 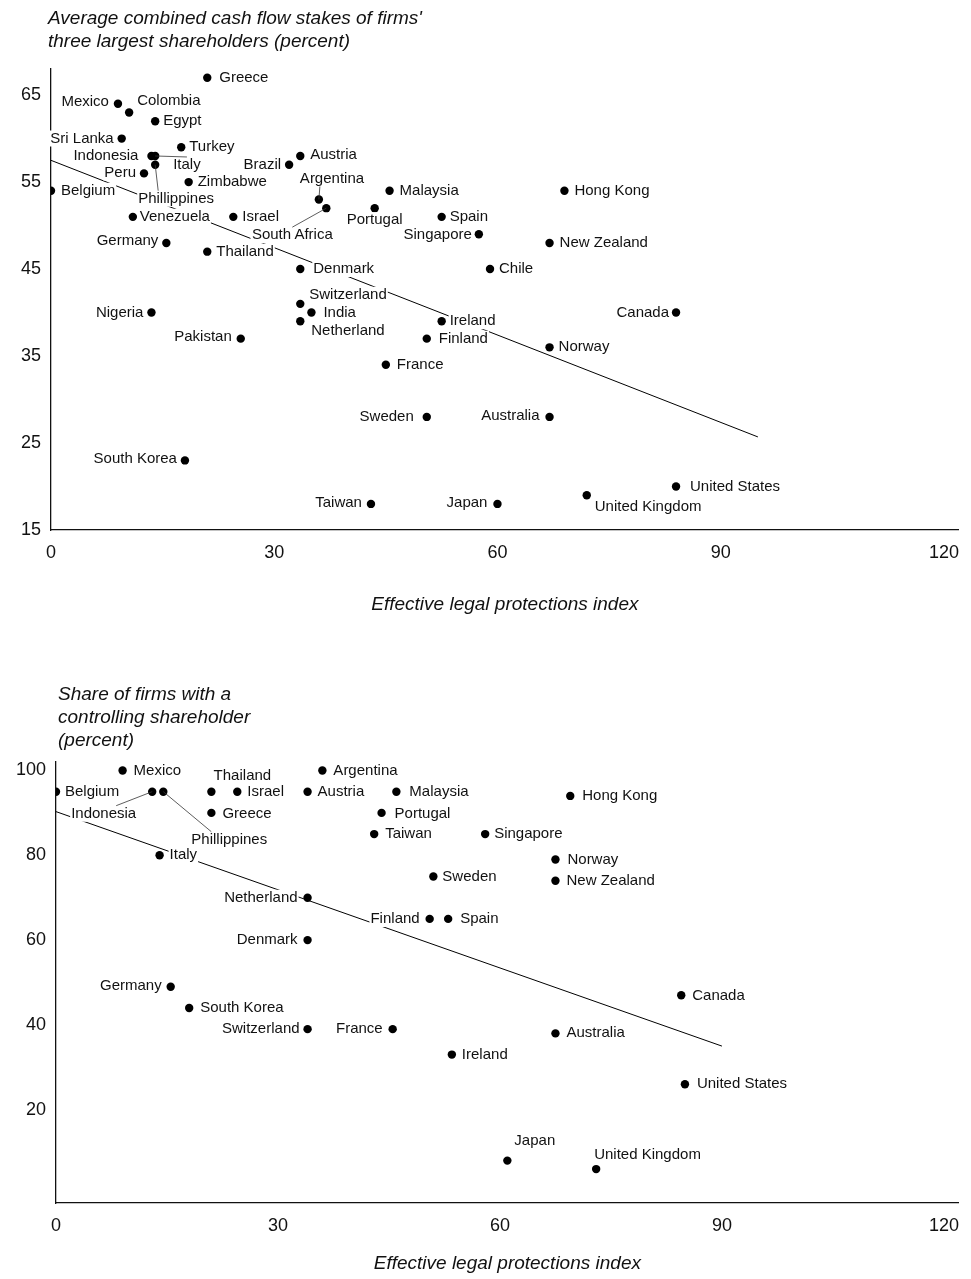 What do you see at coordinates (212, 146) in the screenshot?
I see `annotation: Turkey` at bounding box center [212, 146].